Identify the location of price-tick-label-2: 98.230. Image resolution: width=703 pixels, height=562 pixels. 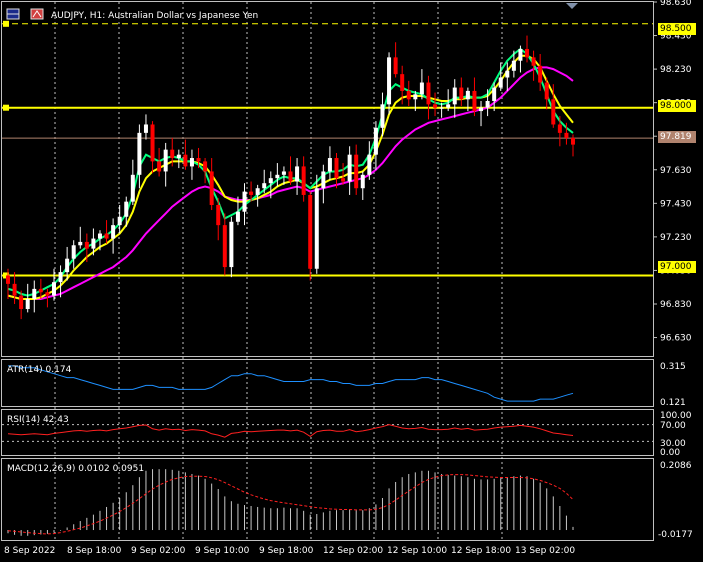
(676, 70).